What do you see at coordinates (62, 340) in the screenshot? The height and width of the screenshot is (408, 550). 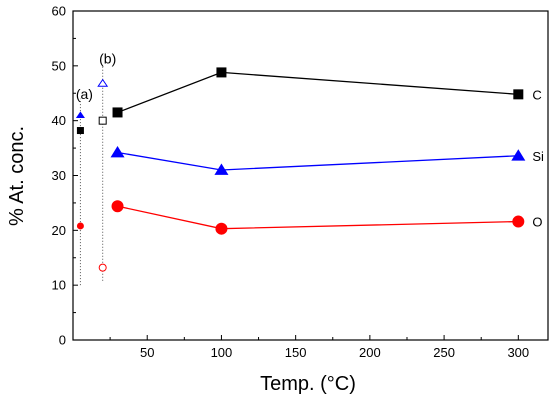 I see `y-tick-label: 0` at bounding box center [62, 340].